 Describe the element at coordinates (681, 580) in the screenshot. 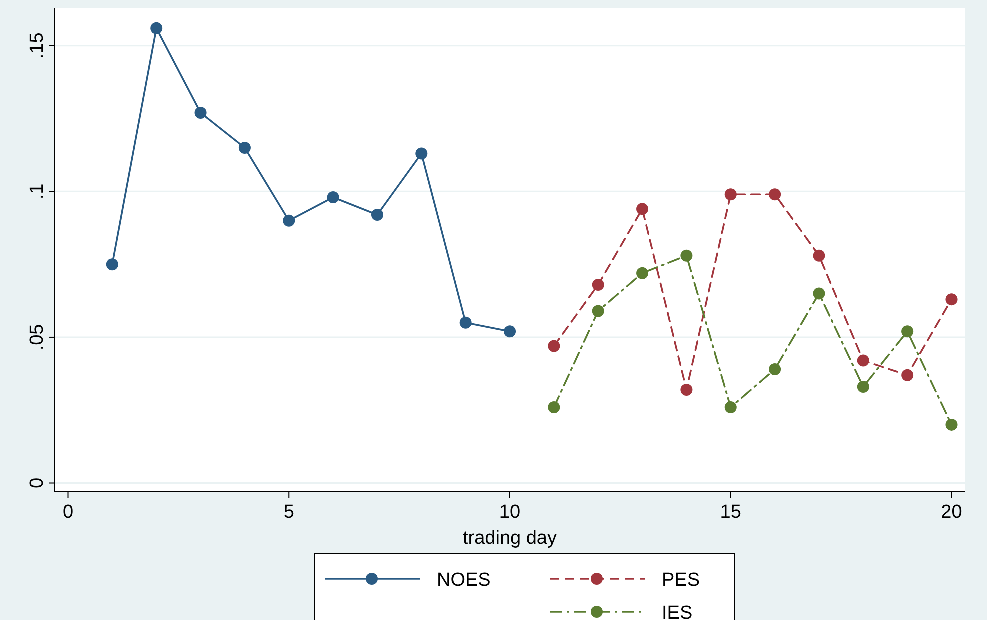

I see `legend-label: PES` at that location.